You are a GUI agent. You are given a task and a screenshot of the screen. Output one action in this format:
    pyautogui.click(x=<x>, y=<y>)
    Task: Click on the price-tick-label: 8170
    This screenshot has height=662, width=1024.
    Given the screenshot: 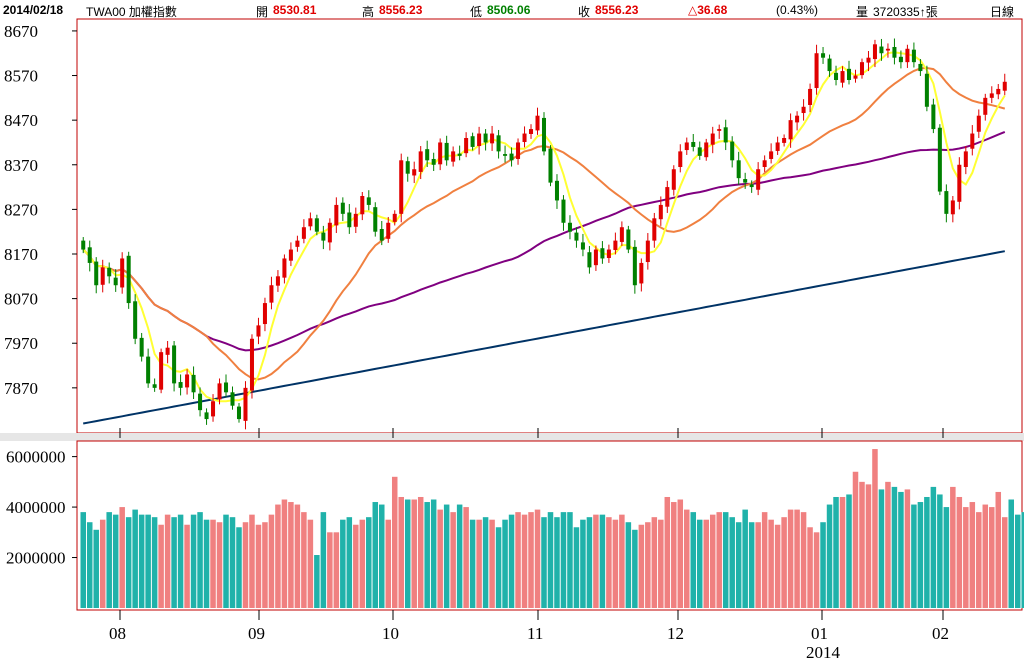 What is the action you would take?
    pyautogui.click(x=21, y=254)
    